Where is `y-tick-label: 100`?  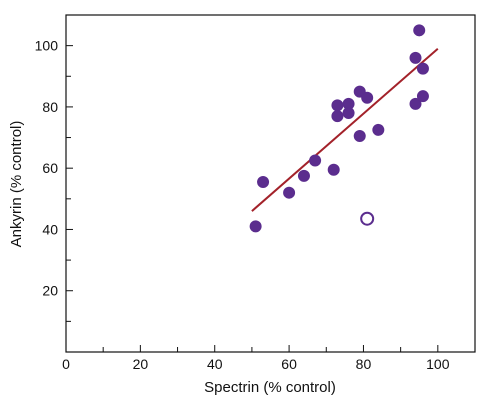
y-tick-label: 100 is located at coordinates (47, 46).